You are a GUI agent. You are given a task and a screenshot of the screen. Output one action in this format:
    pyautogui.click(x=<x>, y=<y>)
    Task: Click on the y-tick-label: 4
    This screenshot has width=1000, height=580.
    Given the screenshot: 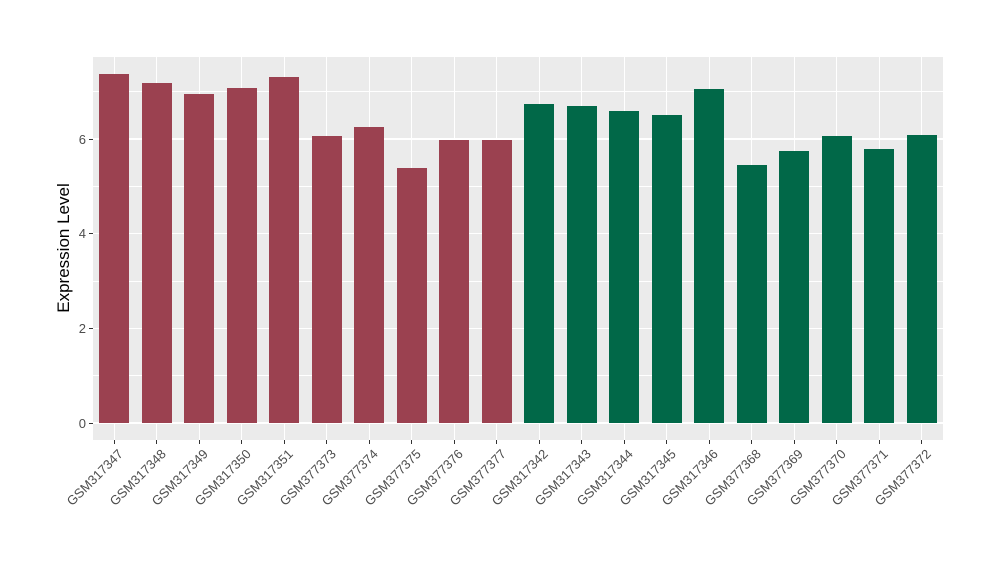 What is the action you would take?
    pyautogui.click(x=82, y=234)
    